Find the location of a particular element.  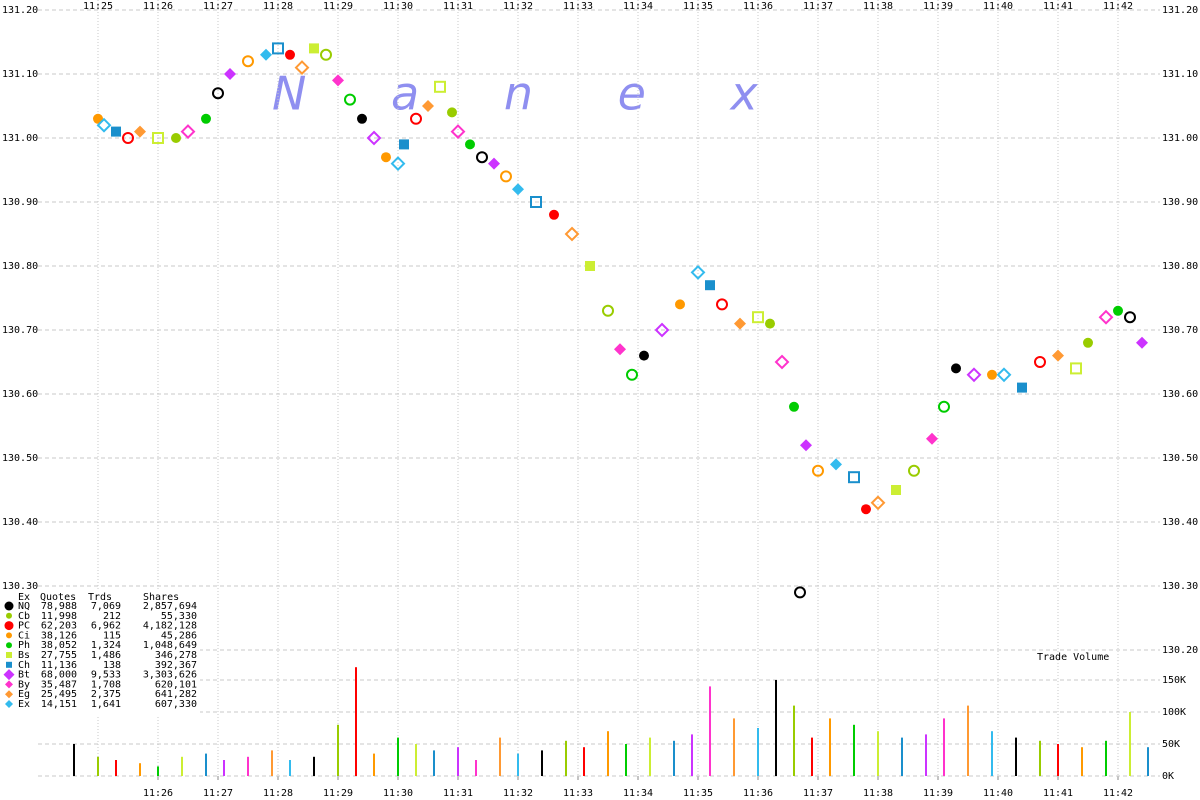

legend-cell: 6,962 is located at coordinates (106, 626).